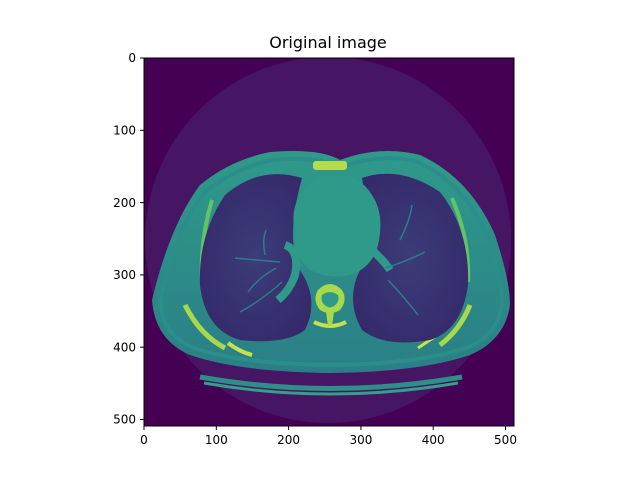  Describe the element at coordinates (124, 420) in the screenshot. I see `y-tick-label: 500` at that location.